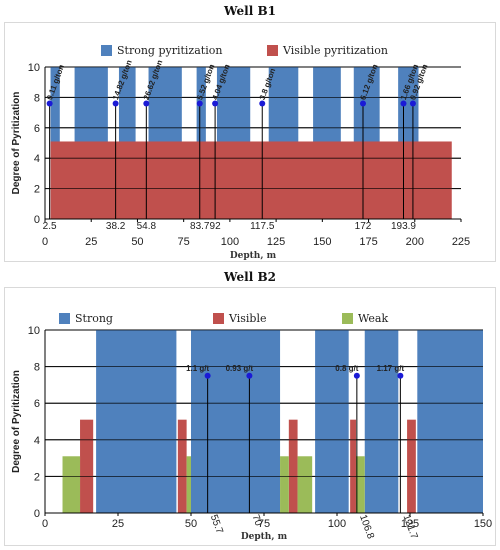 Image resolution: width=500 pixels, height=550 pixels. What do you see at coordinates (415, 242) in the screenshot?
I see `x-tick-label: 200` at bounding box center [415, 242].